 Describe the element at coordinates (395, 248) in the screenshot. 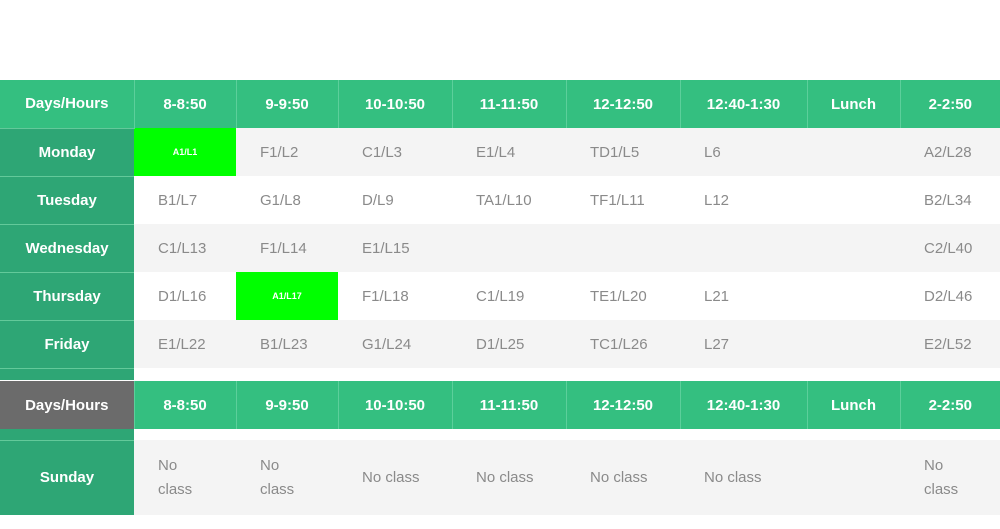

I see `table-cell: E1/L15` at that location.